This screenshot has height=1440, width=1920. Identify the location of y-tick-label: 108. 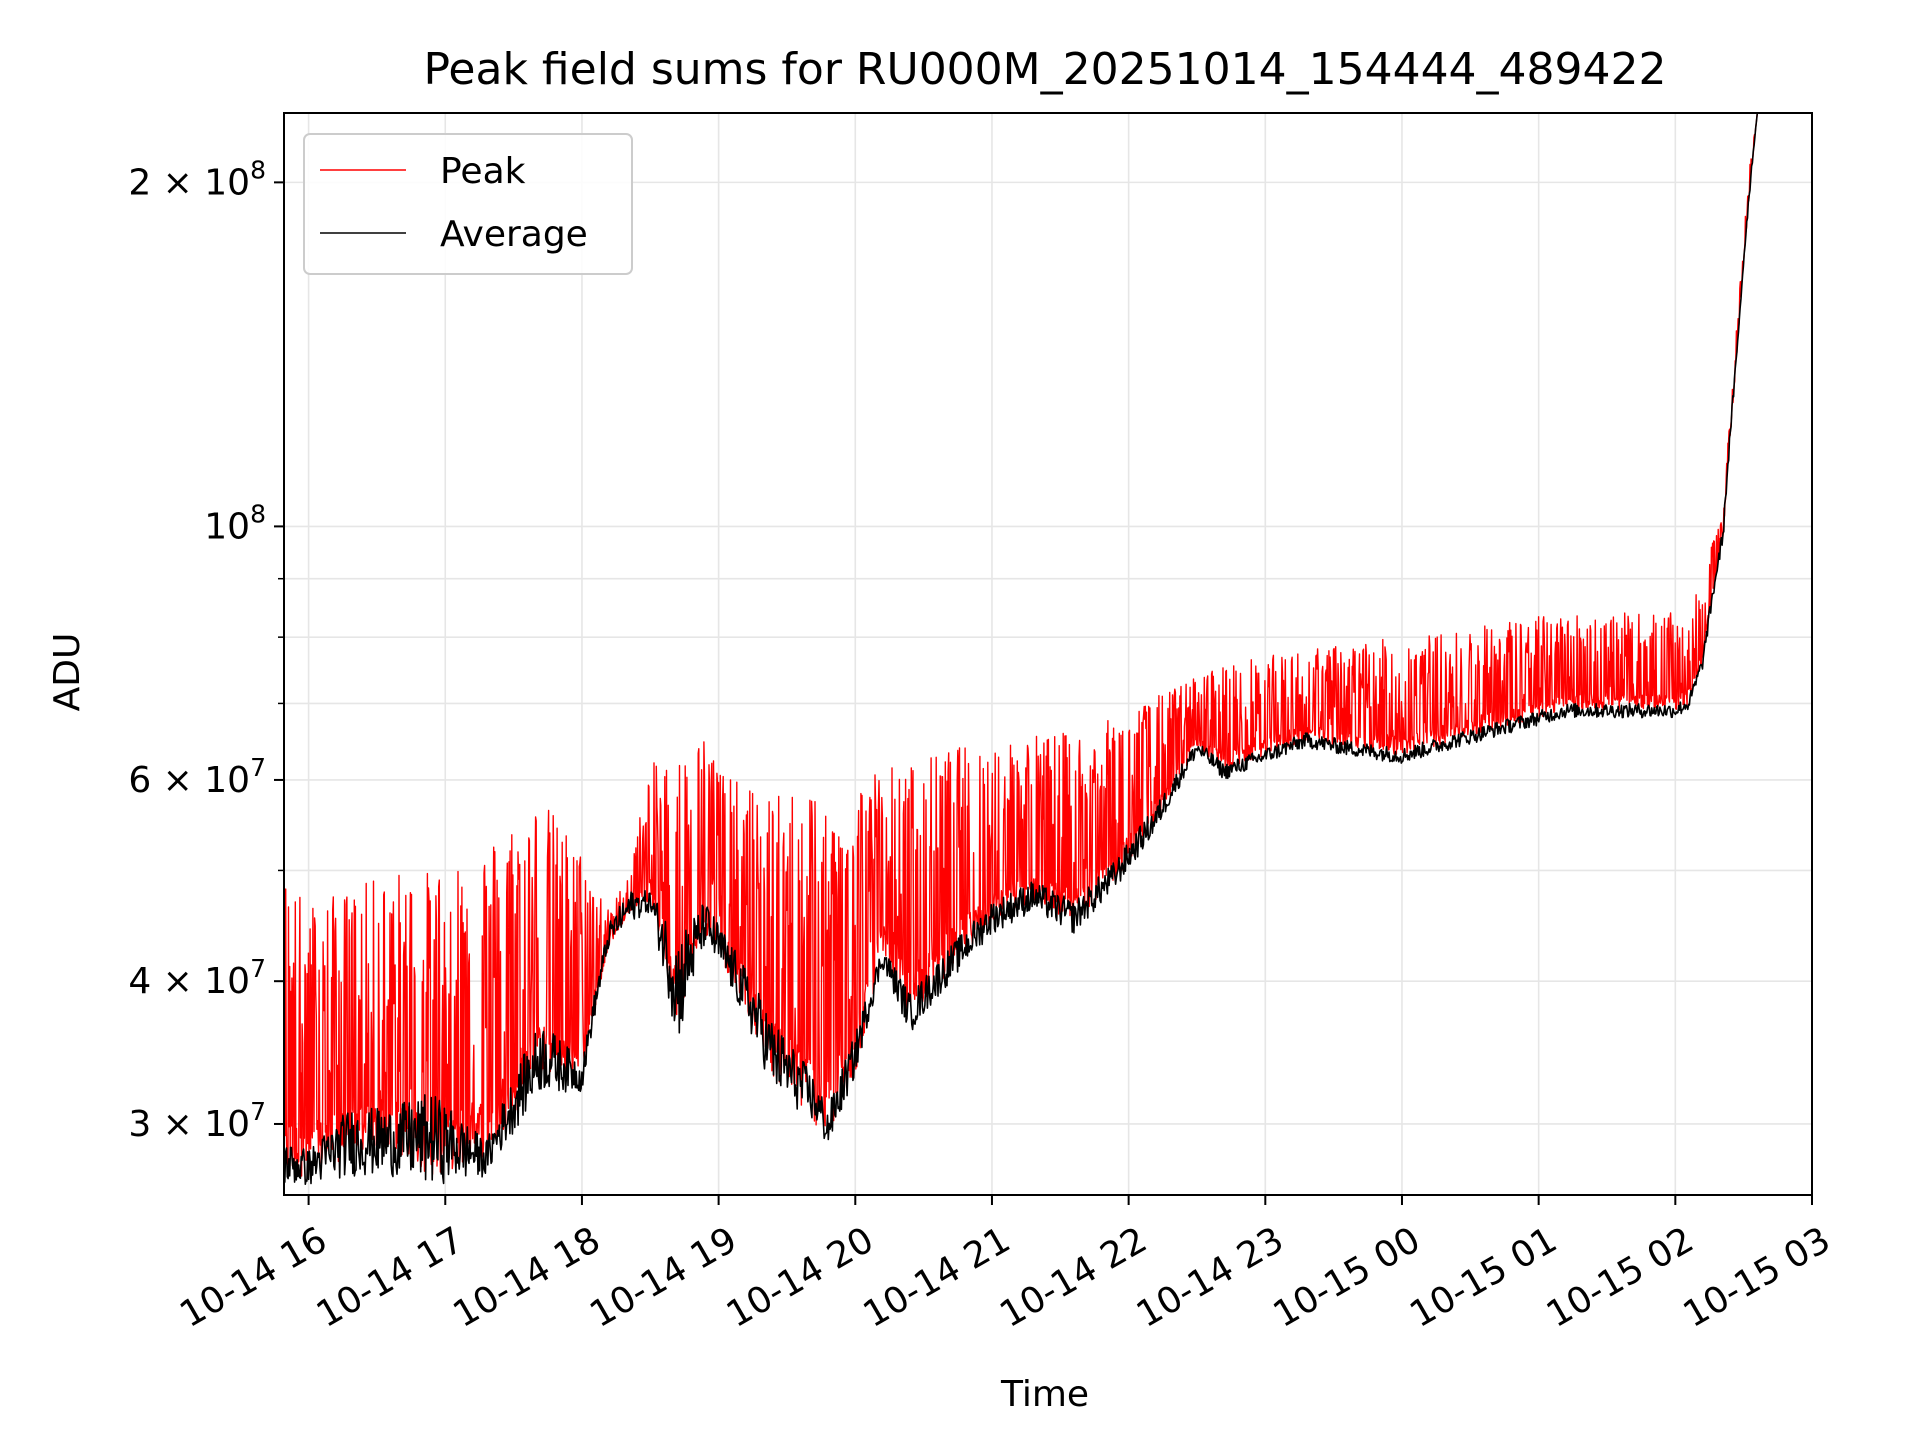
(235, 523).